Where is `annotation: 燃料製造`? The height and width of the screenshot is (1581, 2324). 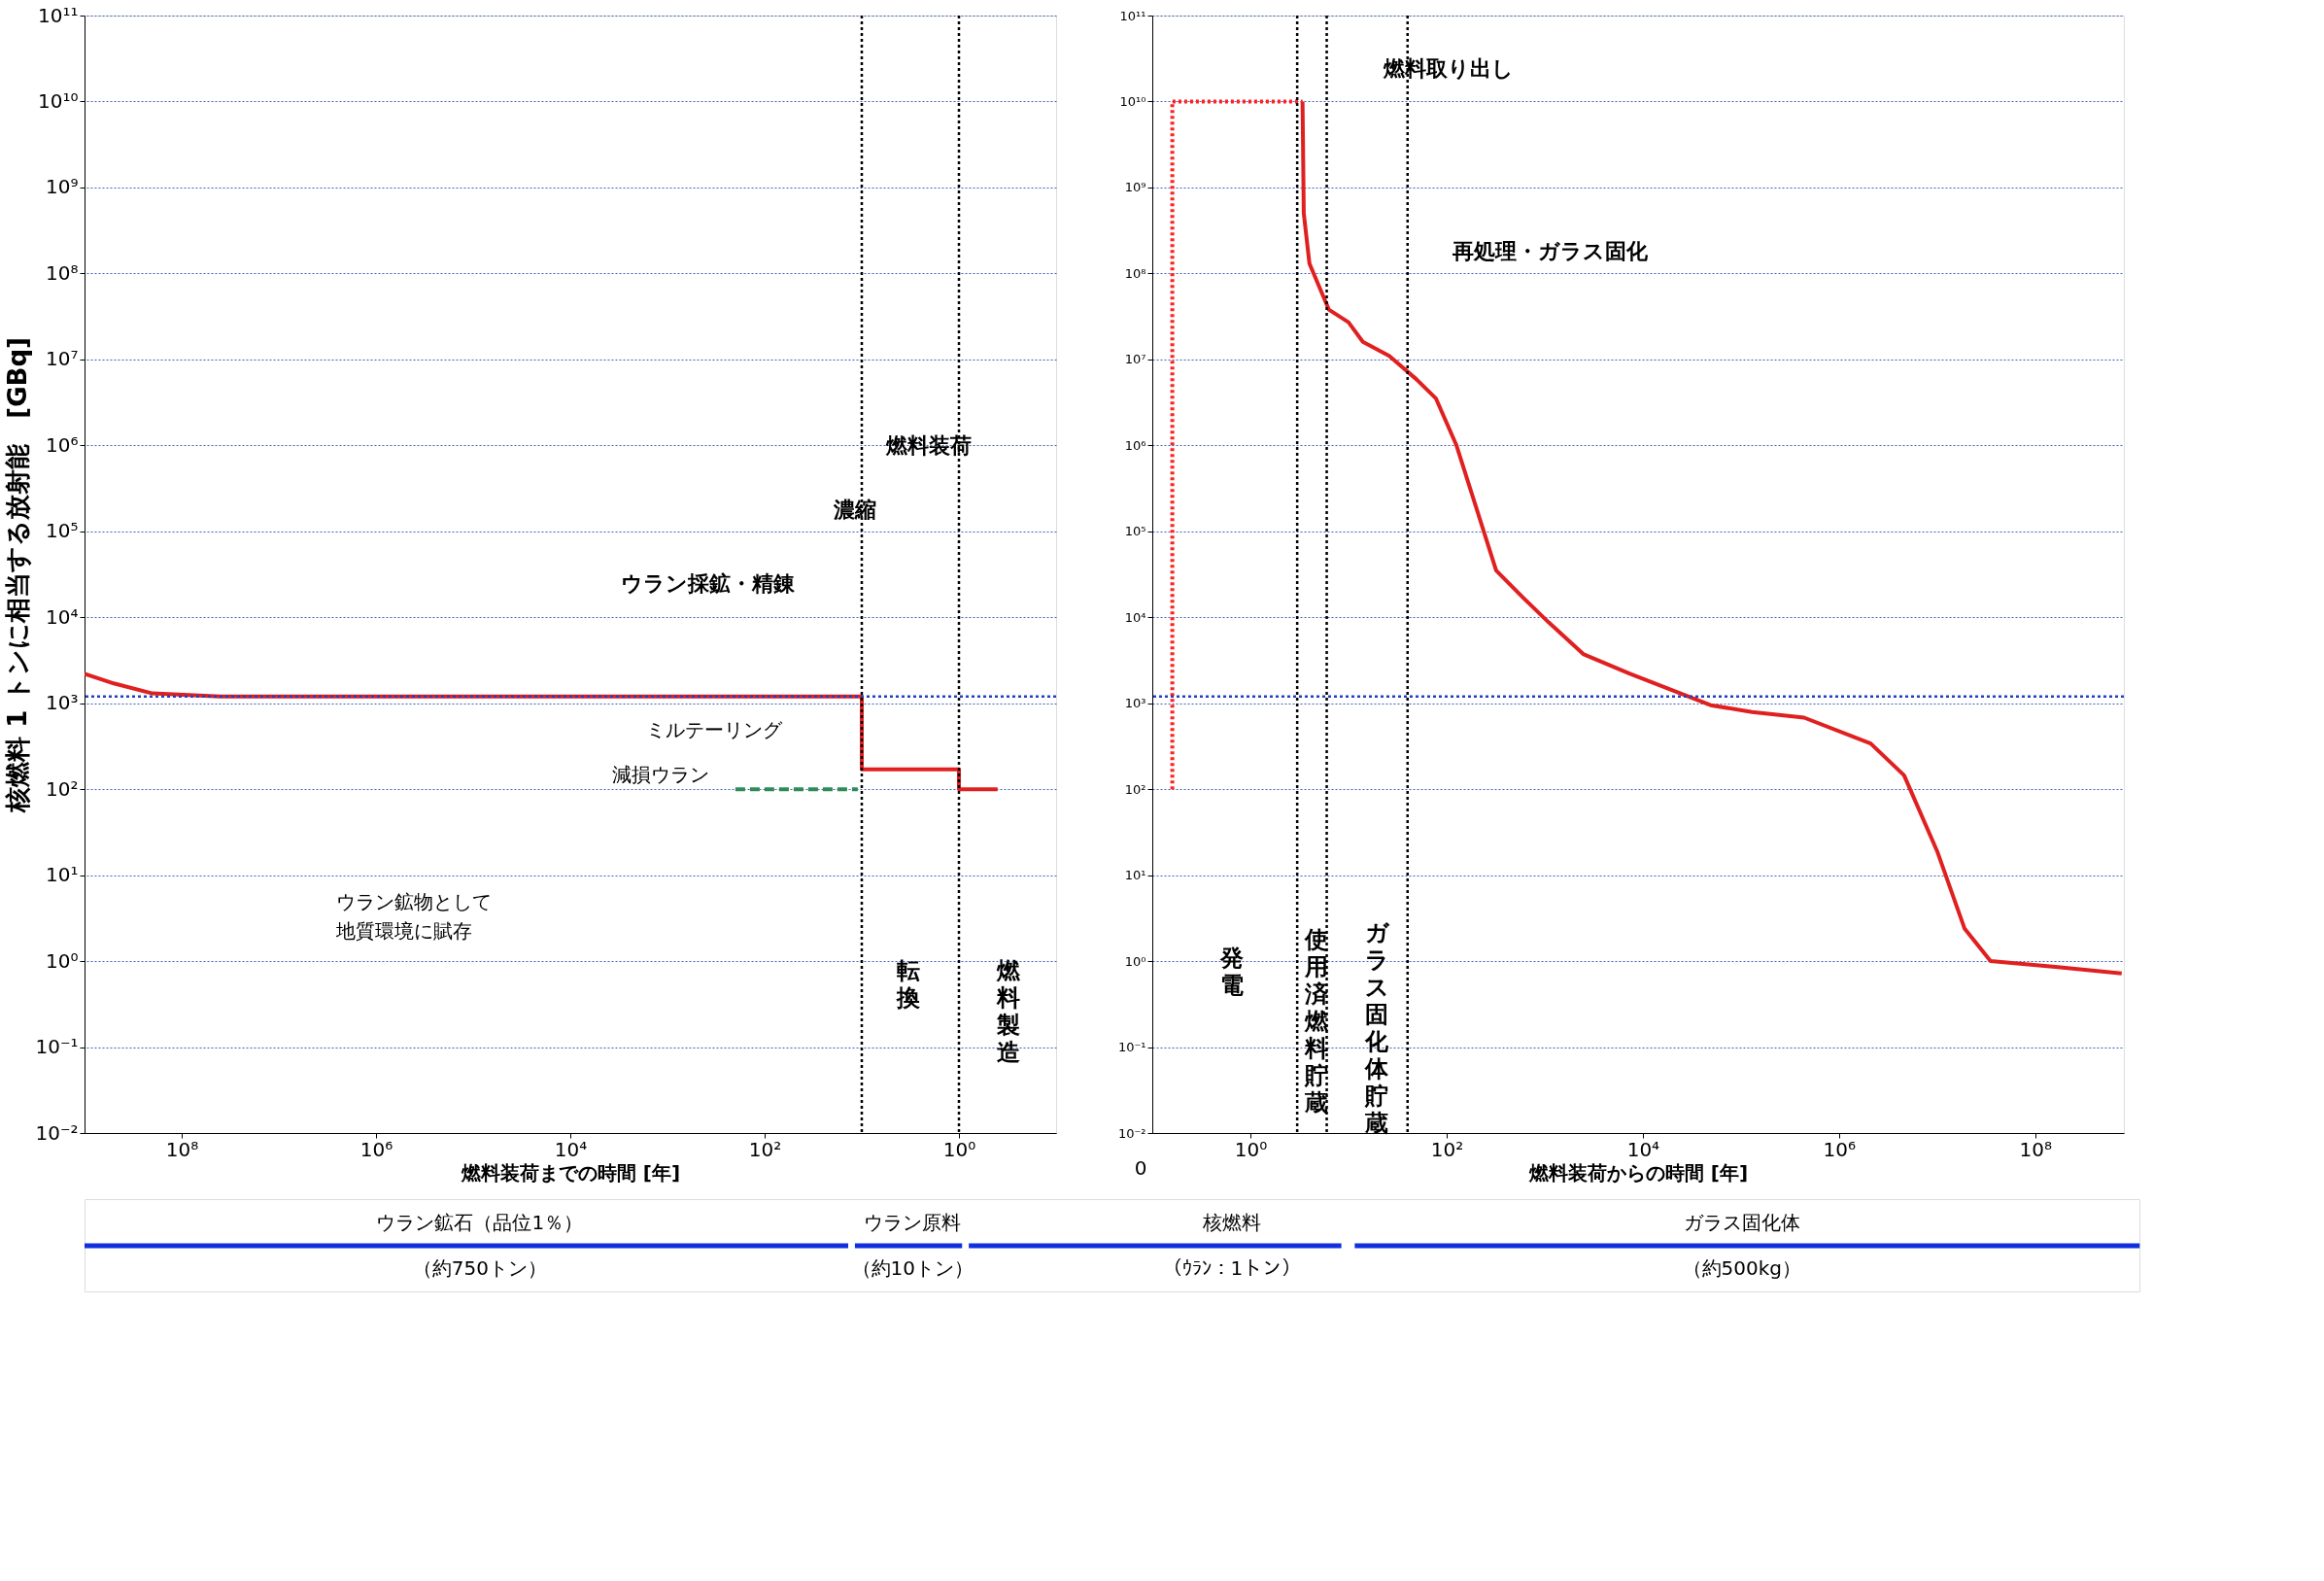
annotation: 燃料製造 is located at coordinates (1008, 1012).